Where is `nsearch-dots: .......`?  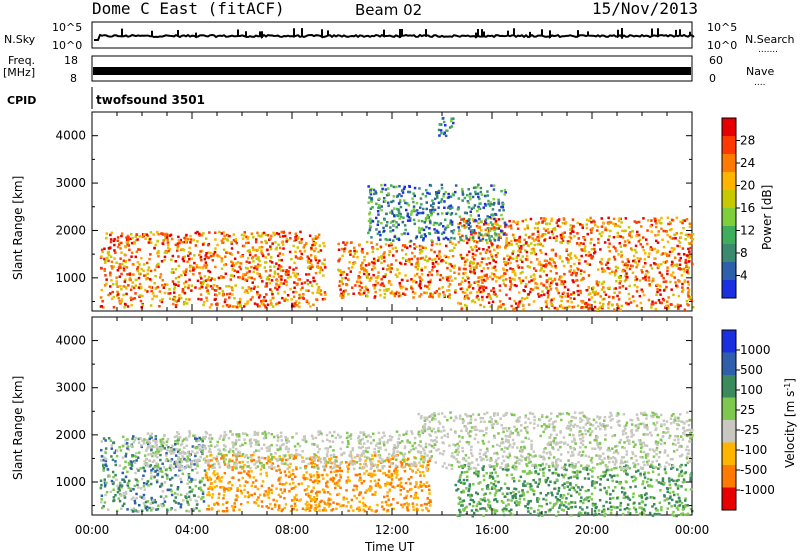
nsearch-dots: ....... is located at coordinates (768, 50).